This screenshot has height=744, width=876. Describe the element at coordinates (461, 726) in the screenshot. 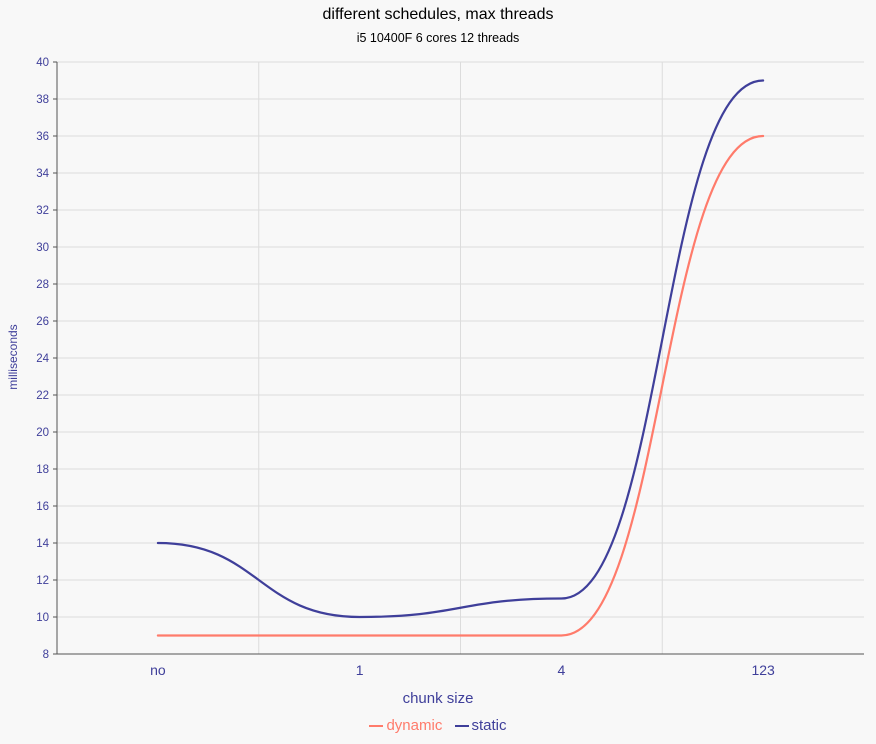

I see `legend-swatch-static` at that location.